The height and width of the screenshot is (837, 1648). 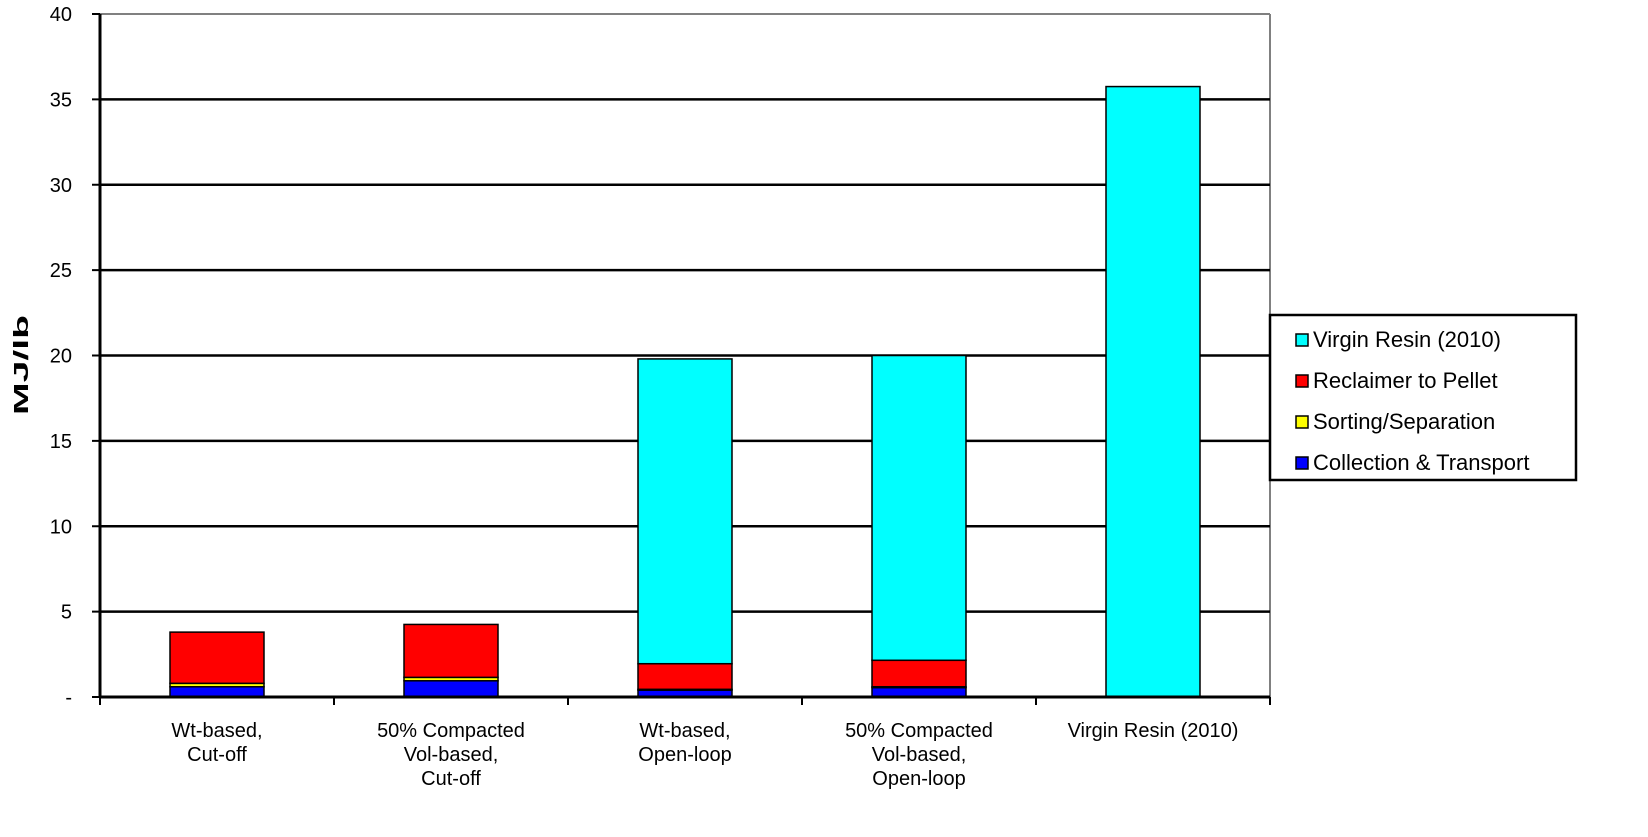 I want to click on y-tick-label: 10, so click(x=61, y=527).